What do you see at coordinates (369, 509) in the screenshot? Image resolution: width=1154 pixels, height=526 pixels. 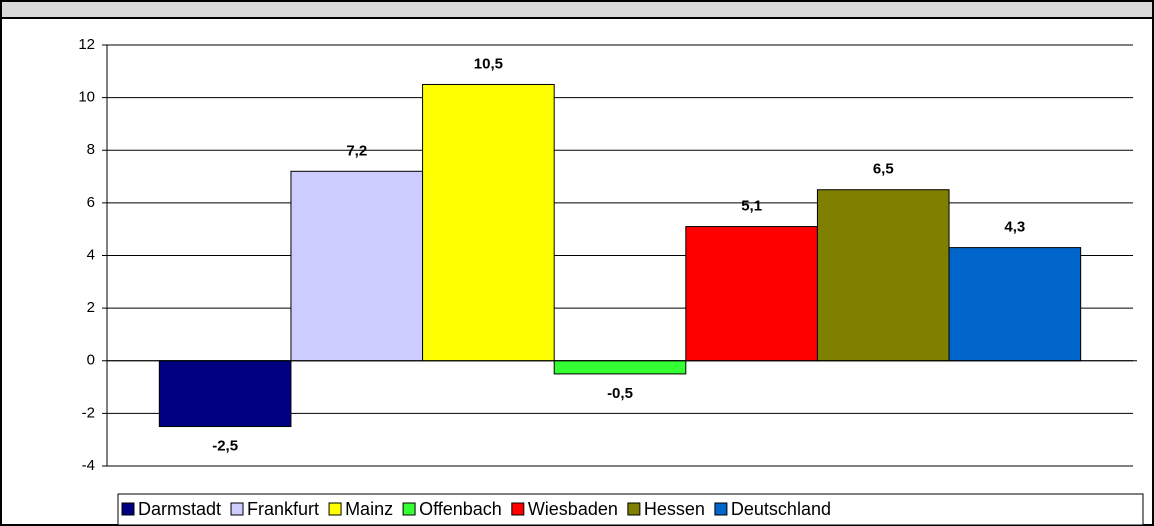 I see `legend-label: Mainz` at bounding box center [369, 509].